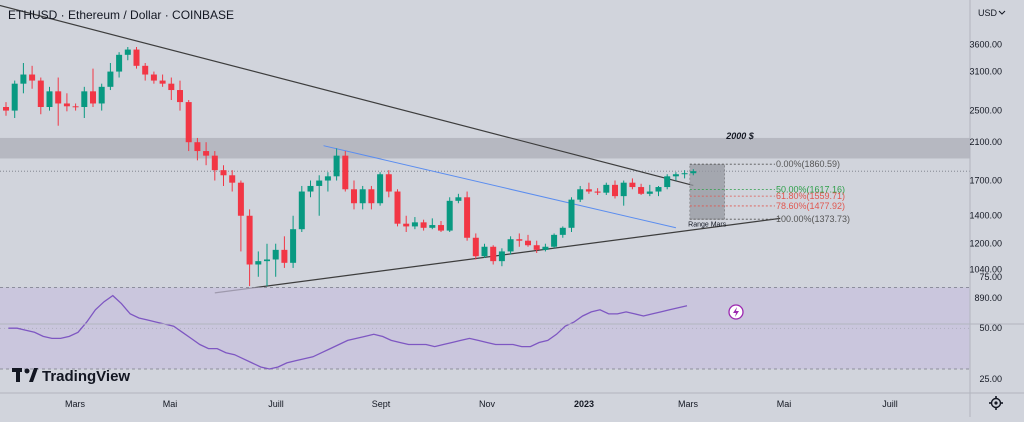 The width and height of the screenshot is (1024, 422). I want to click on logo-mark-stem, so click(18, 375).